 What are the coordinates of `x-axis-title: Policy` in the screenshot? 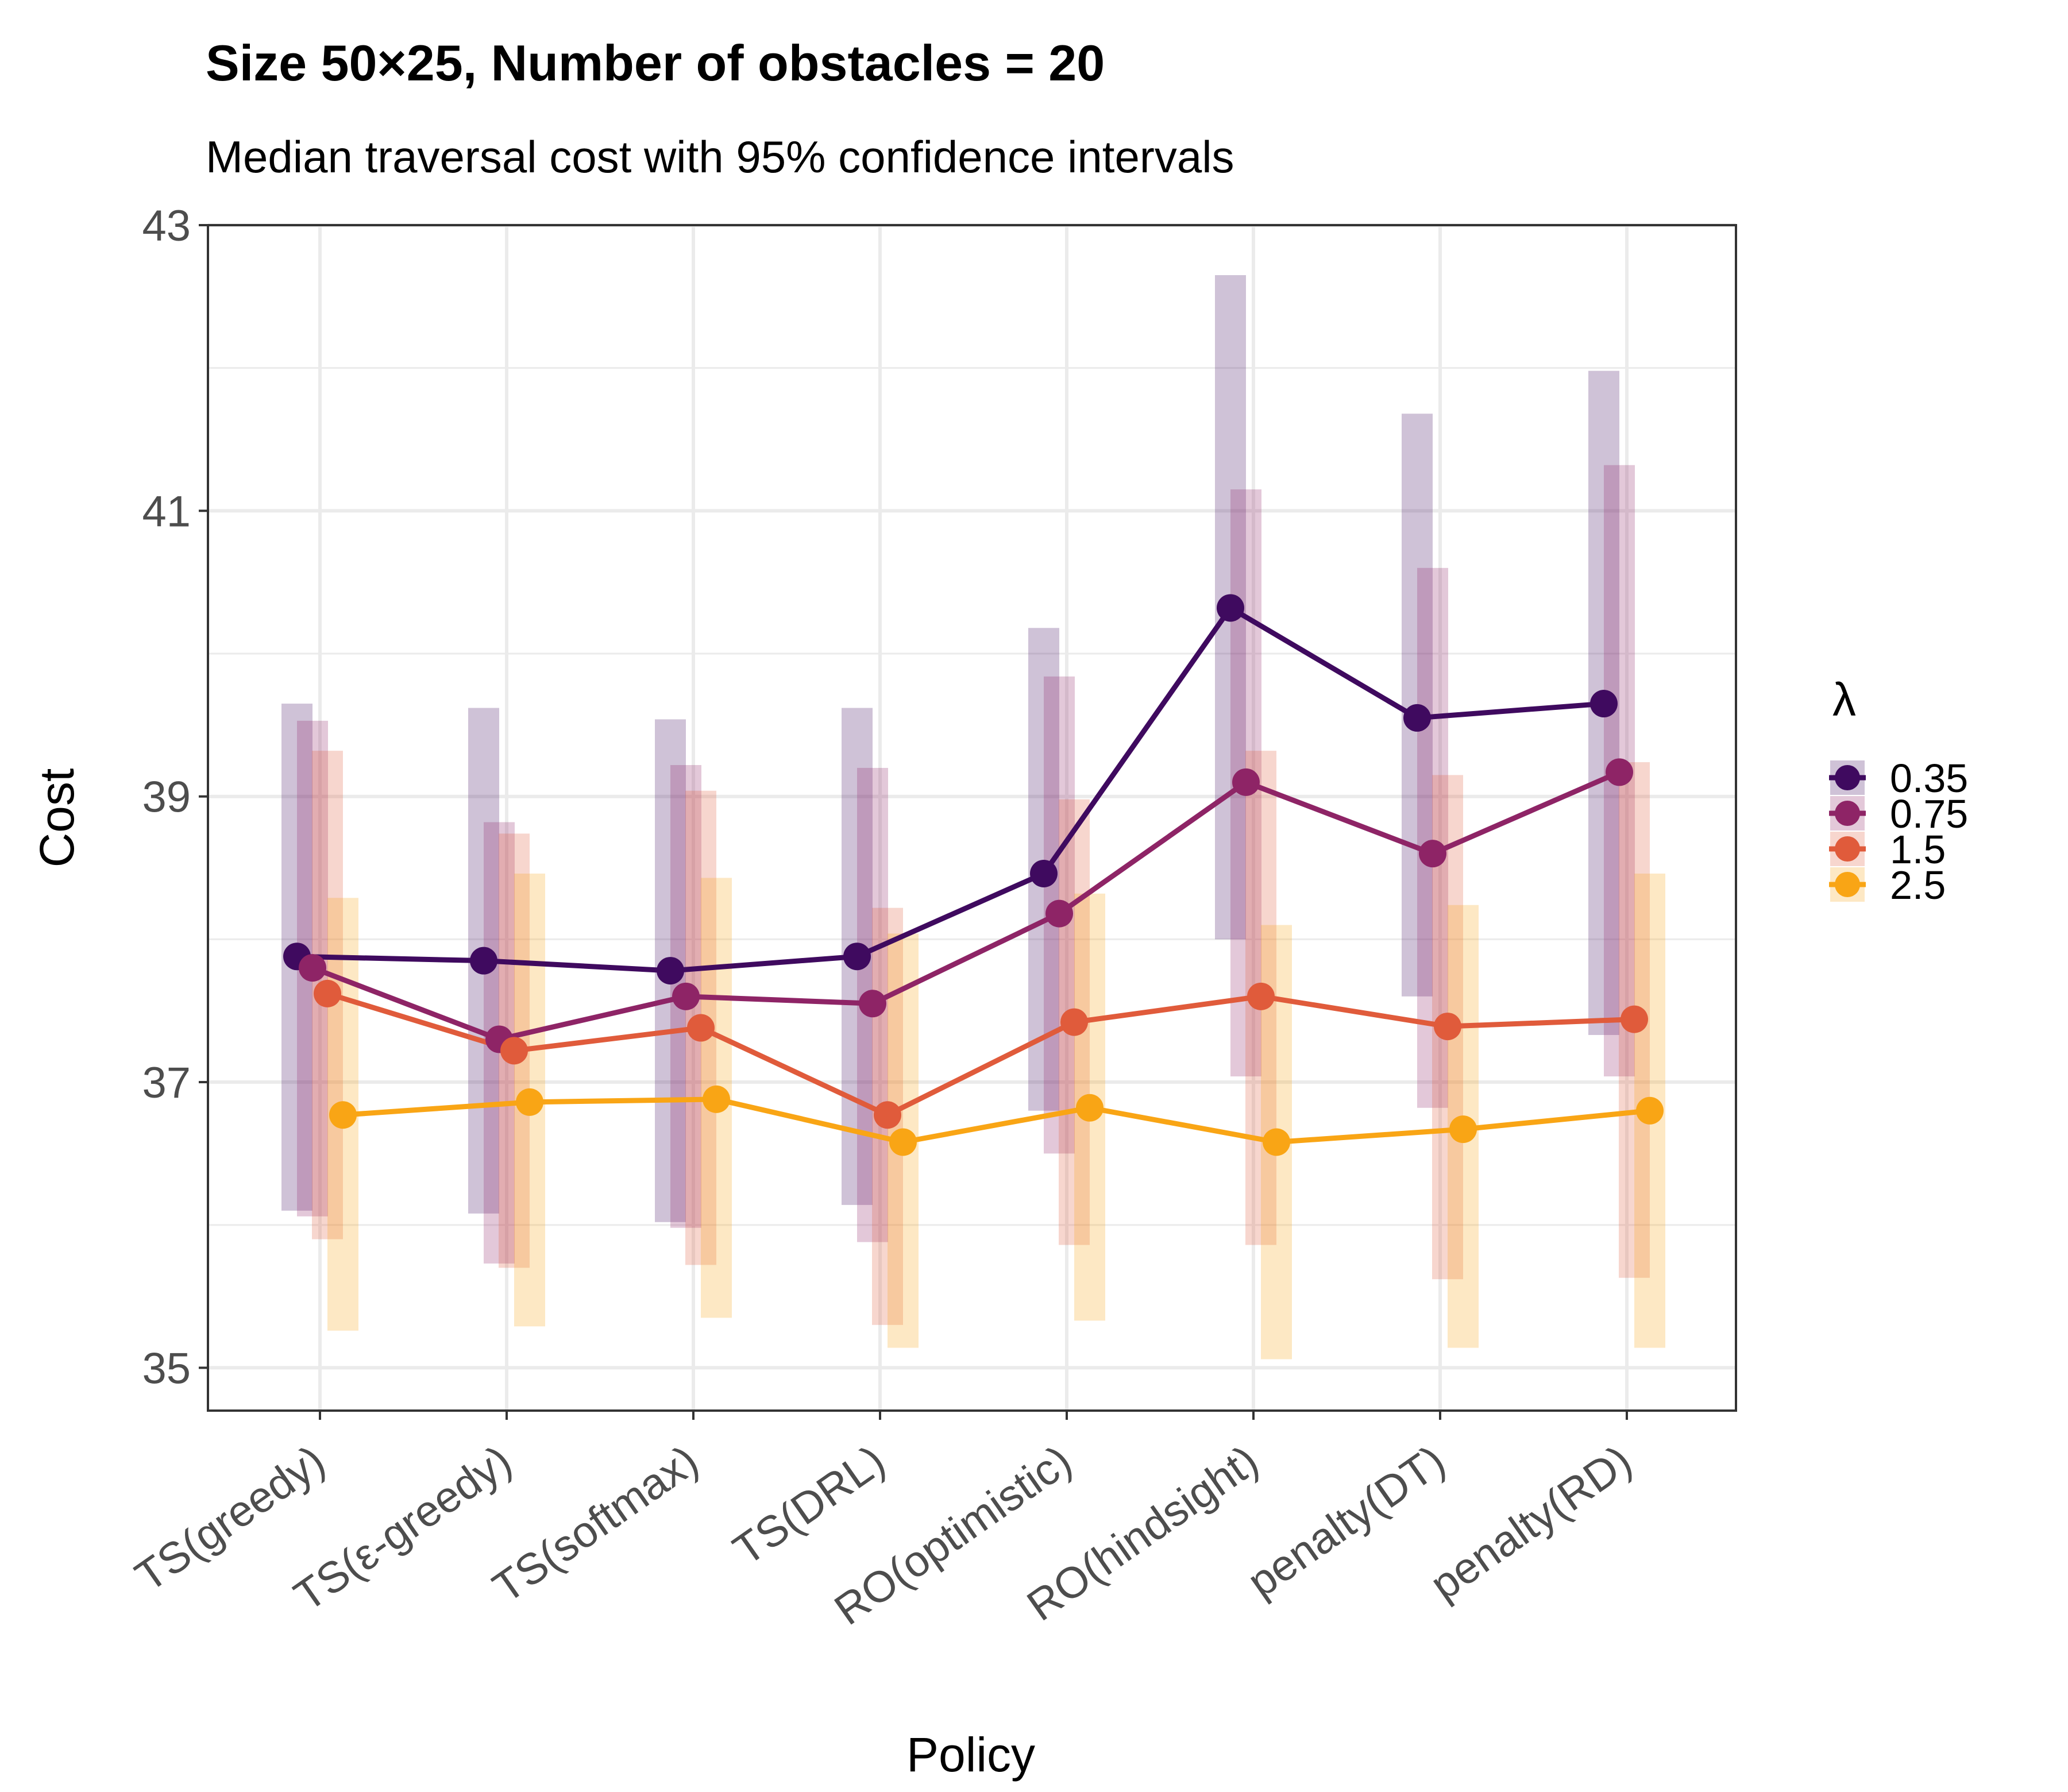 It's located at (970, 1755).